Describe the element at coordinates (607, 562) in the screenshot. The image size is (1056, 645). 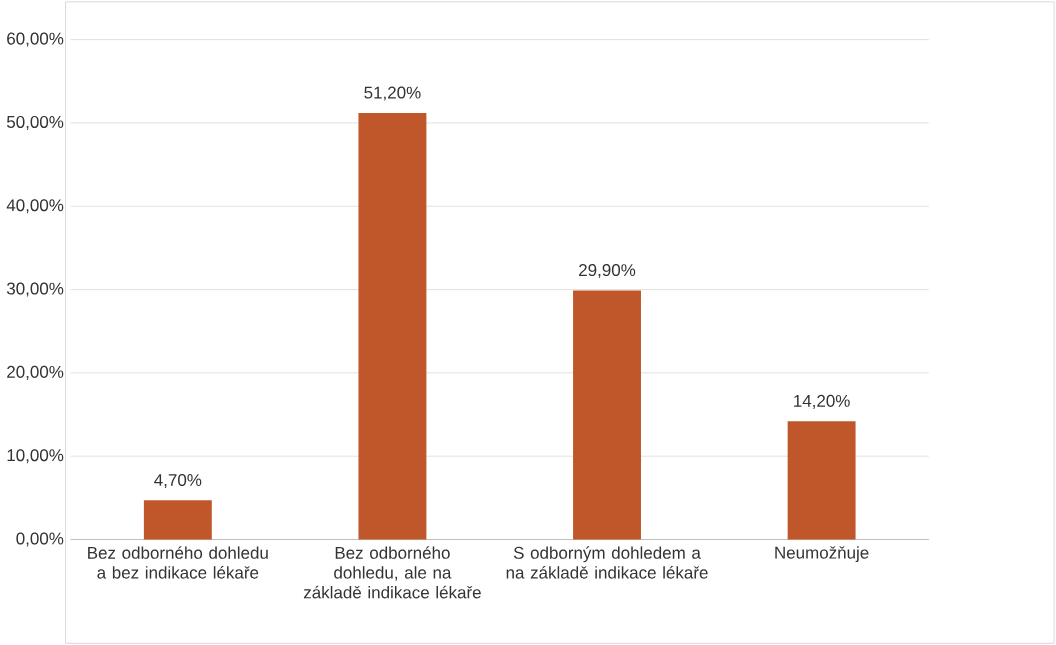
I see `x-tick-label: S odborným dohledem a na základě indikace lékaře` at that location.